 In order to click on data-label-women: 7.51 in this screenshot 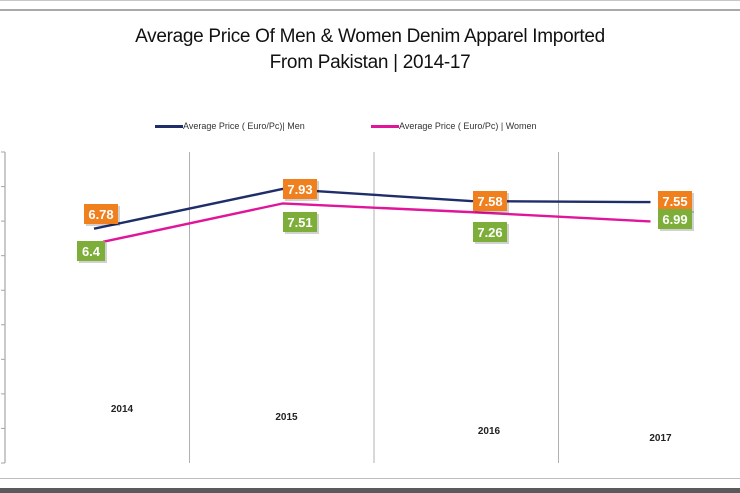, I will do `click(301, 223)`.